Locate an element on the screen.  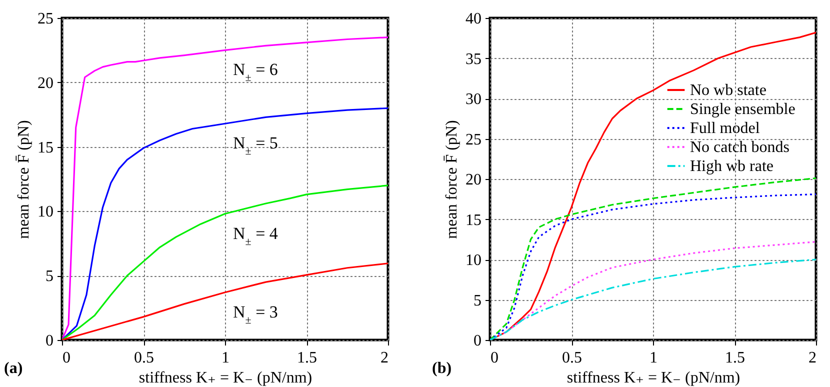
y-tick-label: 40 is located at coordinates (474, 19).